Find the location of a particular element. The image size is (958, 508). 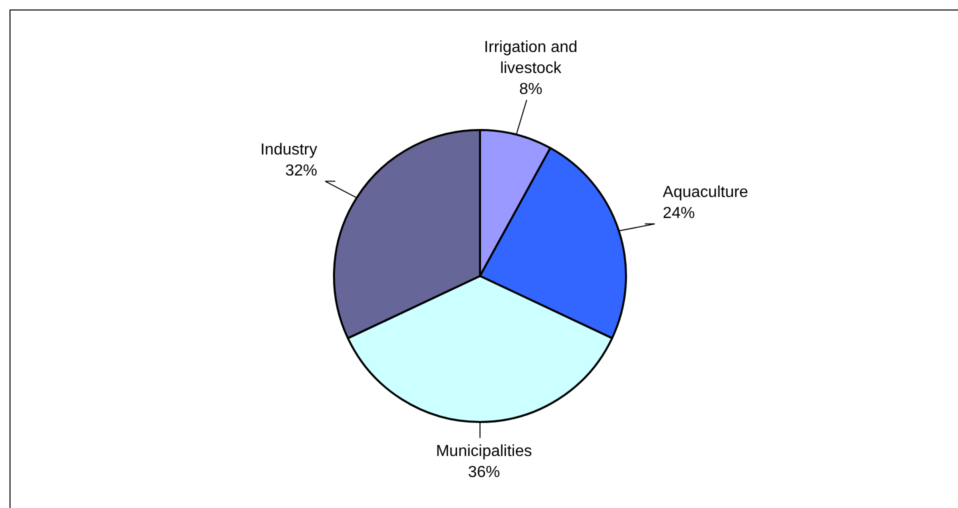

slice-label: Irrigation and livestock is located at coordinates (531, 57).